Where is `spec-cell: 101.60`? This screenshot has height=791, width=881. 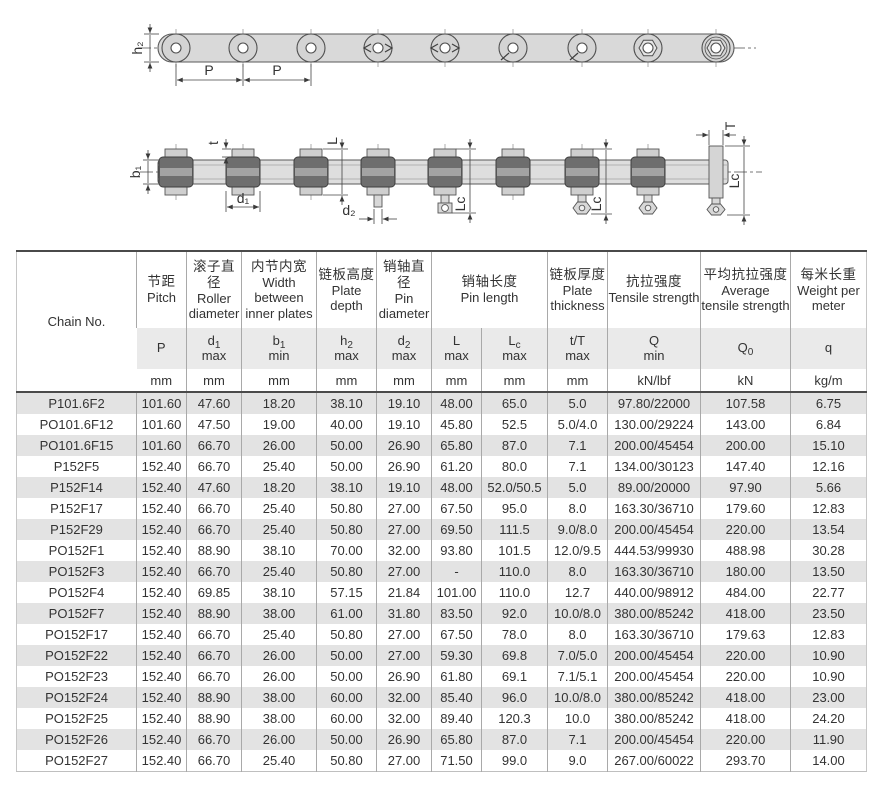 spec-cell: 101.60 is located at coordinates (161, 424).